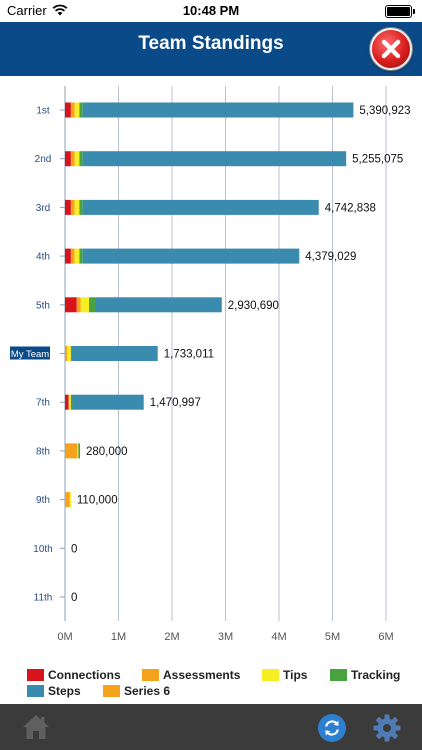  I want to click on y-tick-label: 1st, so click(43, 111).